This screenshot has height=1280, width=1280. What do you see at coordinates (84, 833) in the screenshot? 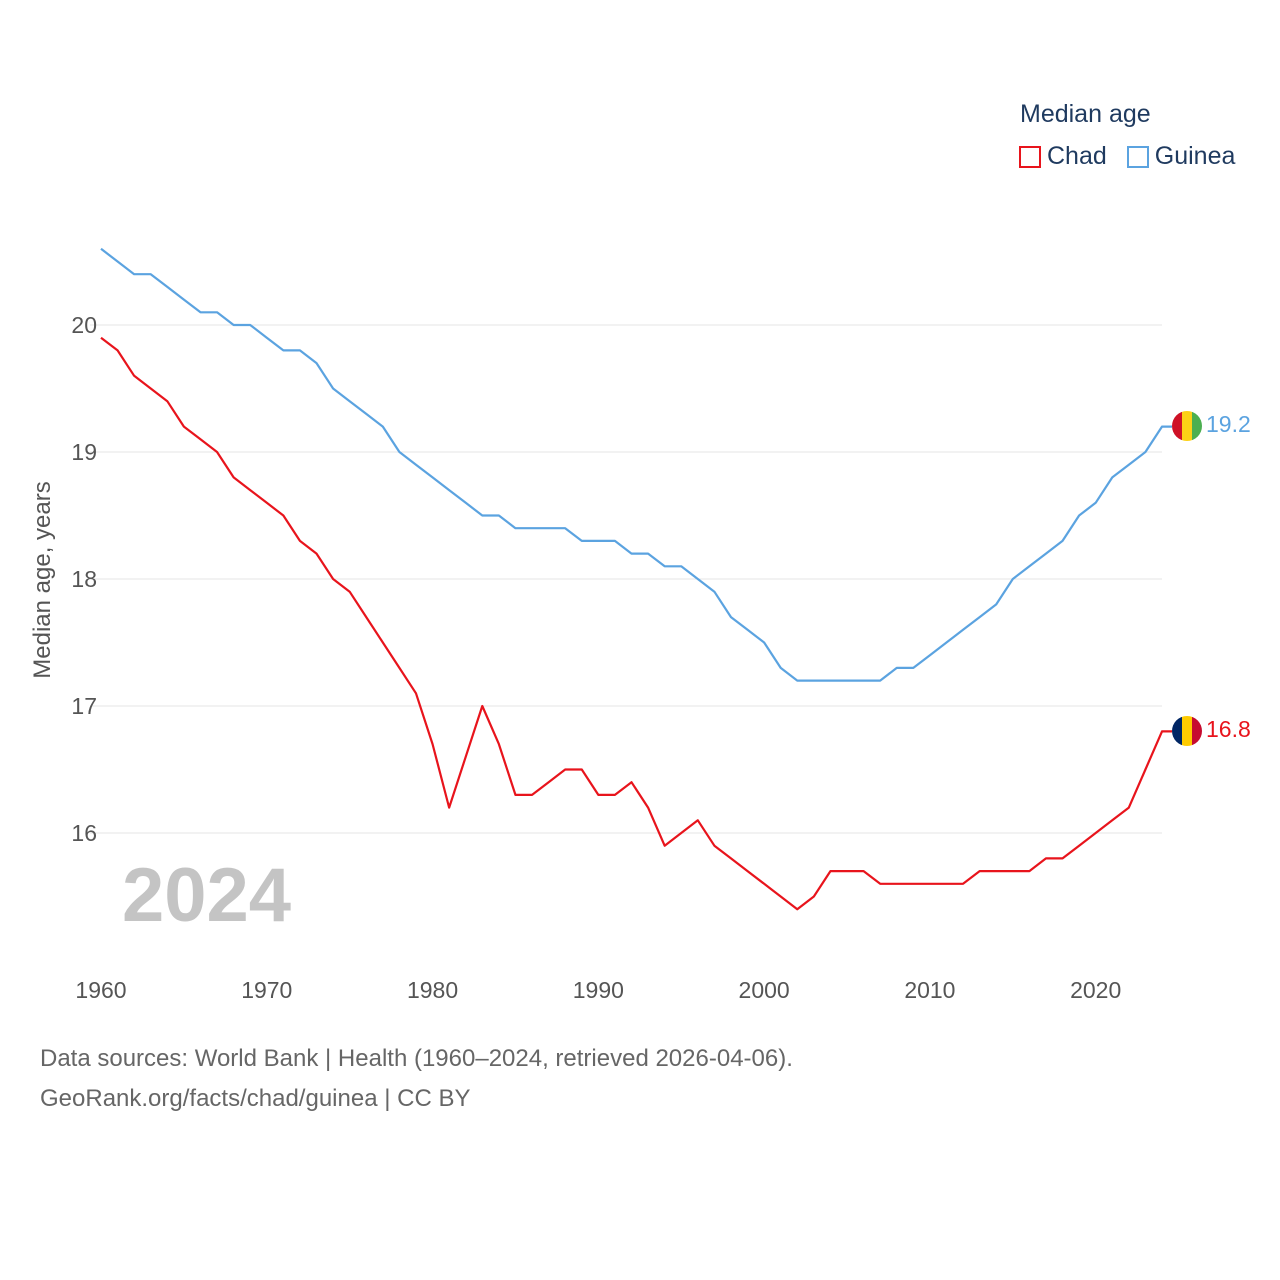
I see `y-tick-label: 16` at bounding box center [84, 833].